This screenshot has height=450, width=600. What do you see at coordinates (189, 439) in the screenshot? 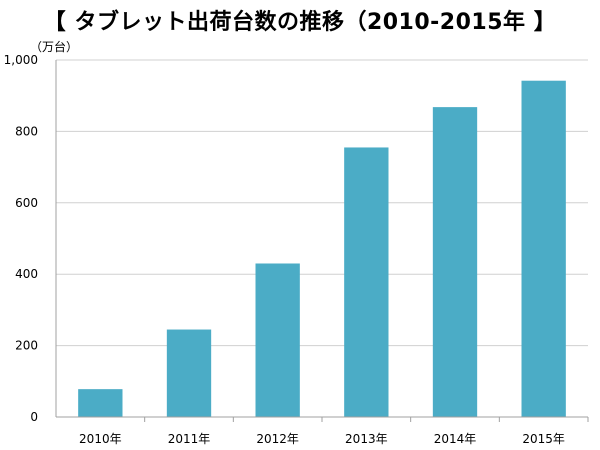
I see `x-tick-label: 2011年` at bounding box center [189, 439].